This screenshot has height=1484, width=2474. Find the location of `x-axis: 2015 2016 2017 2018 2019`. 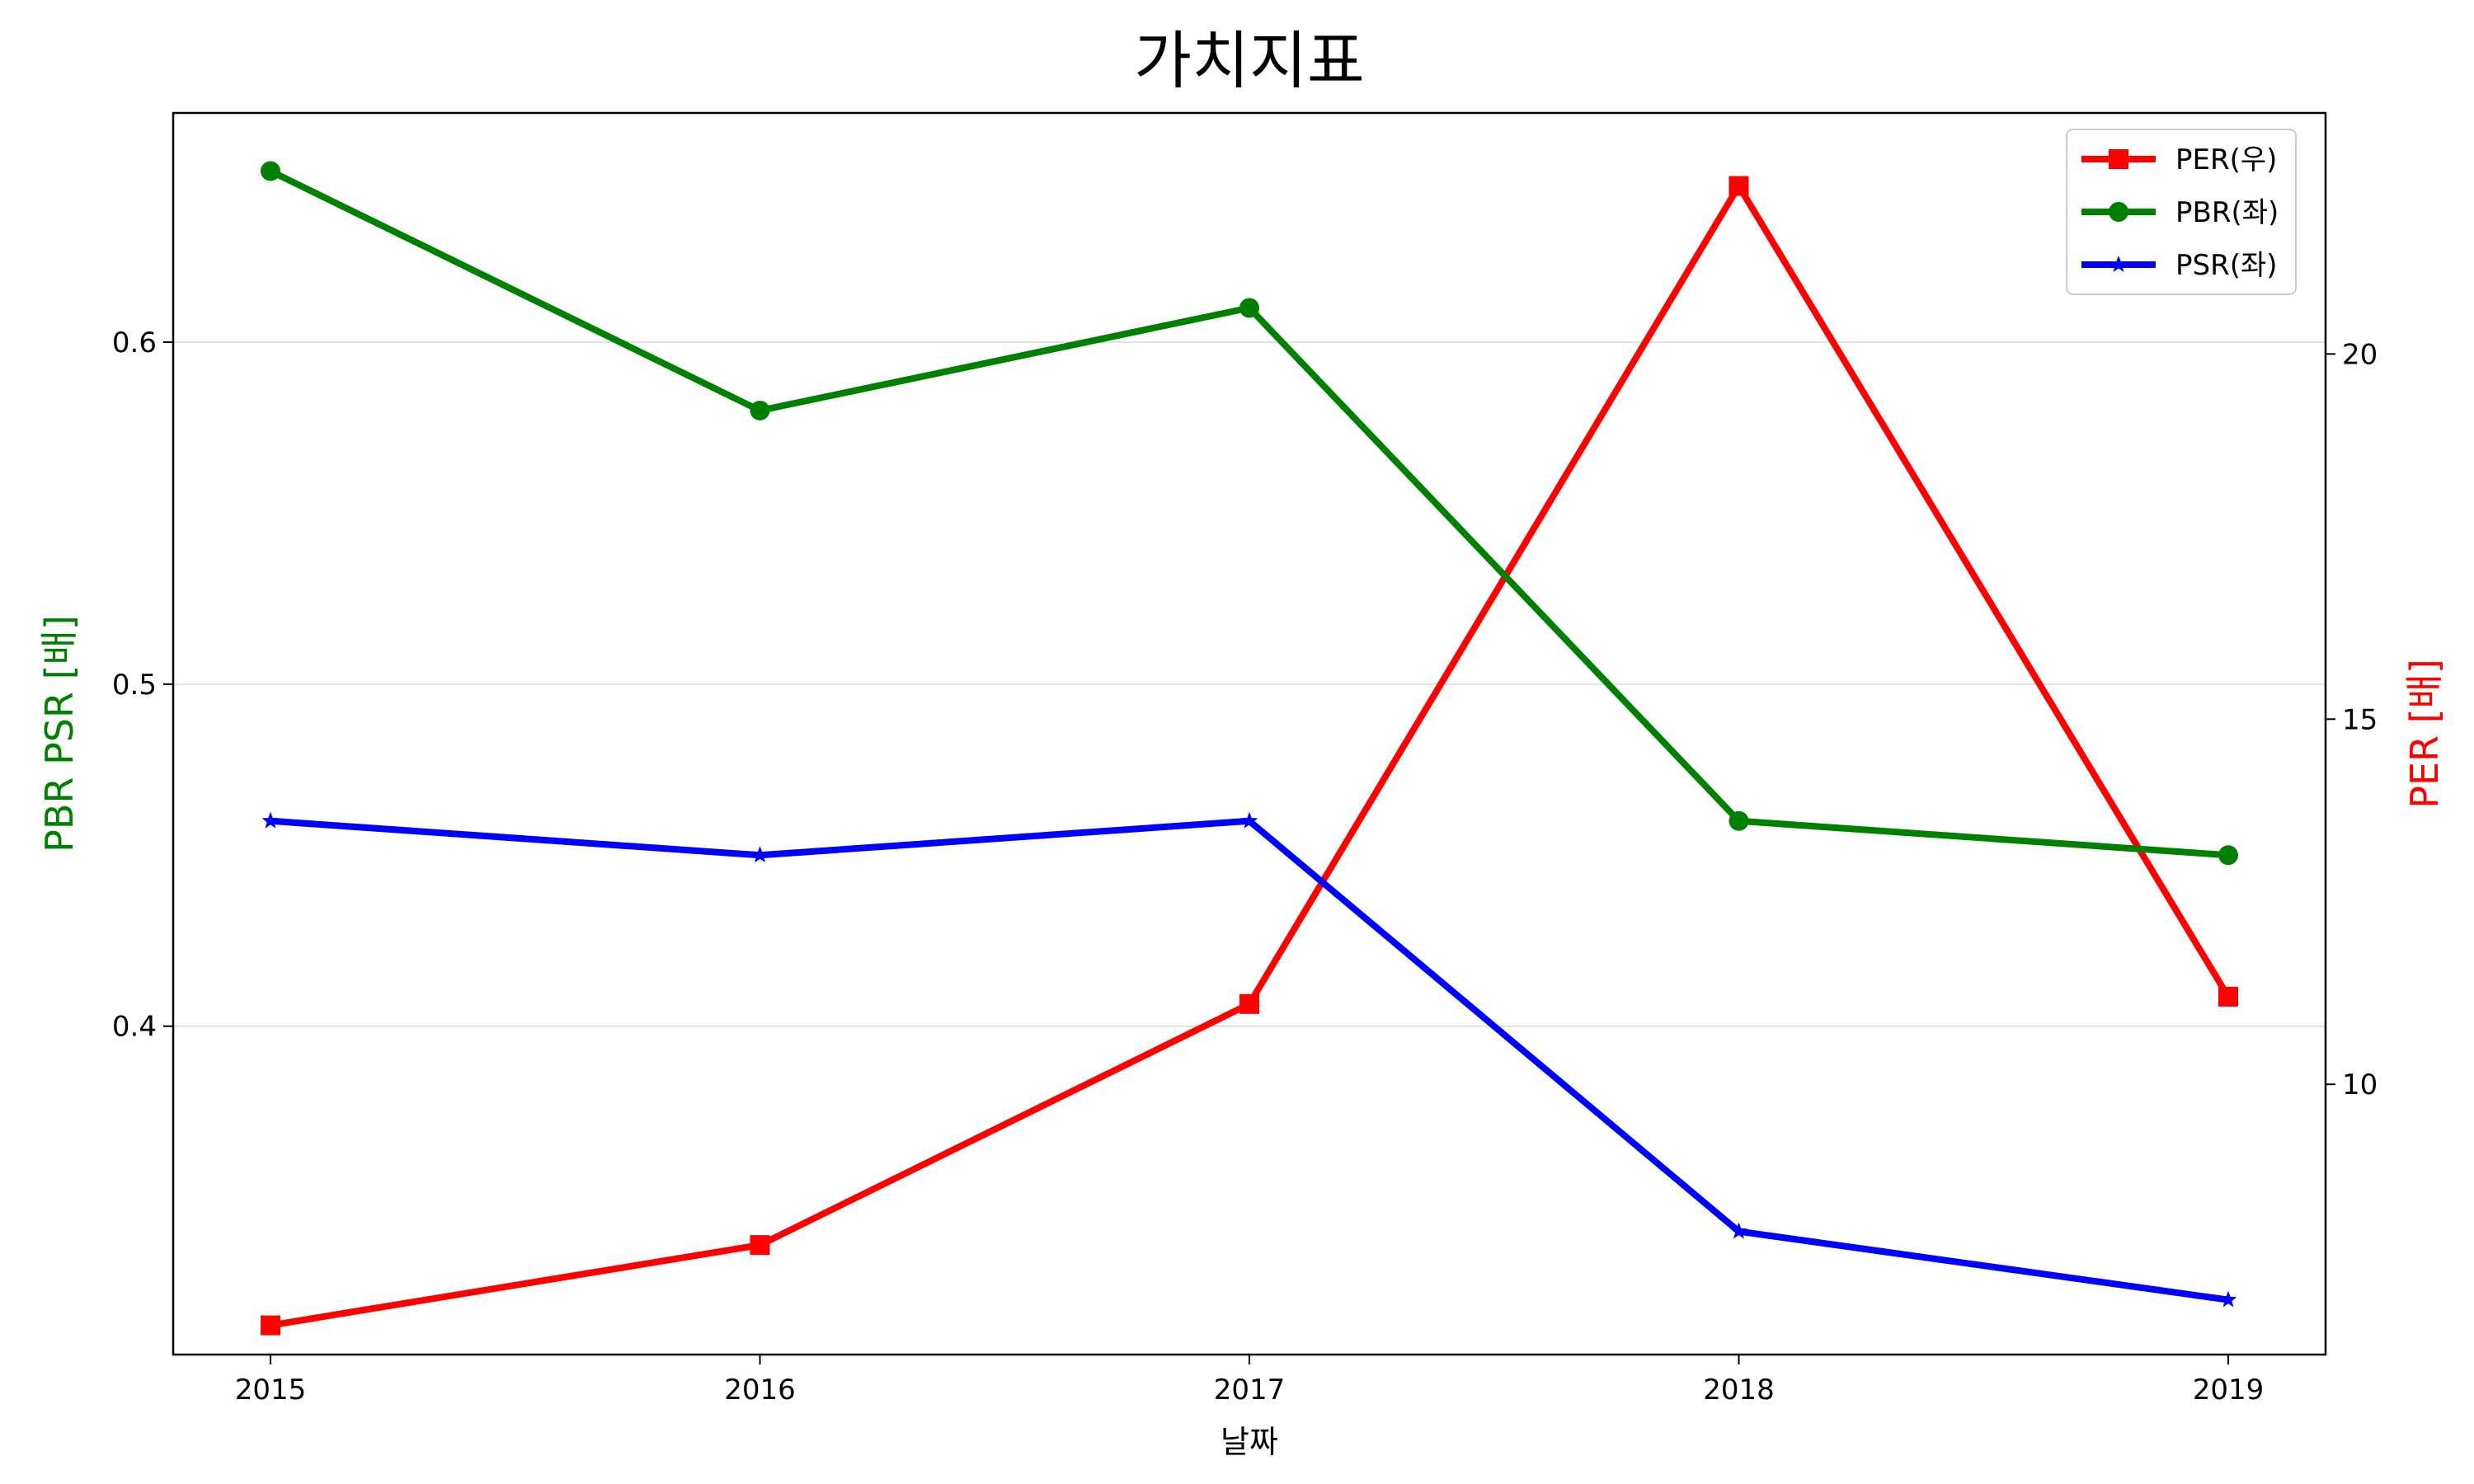

x-axis: 2015 2016 2017 2018 2019 is located at coordinates (1250, 1381).